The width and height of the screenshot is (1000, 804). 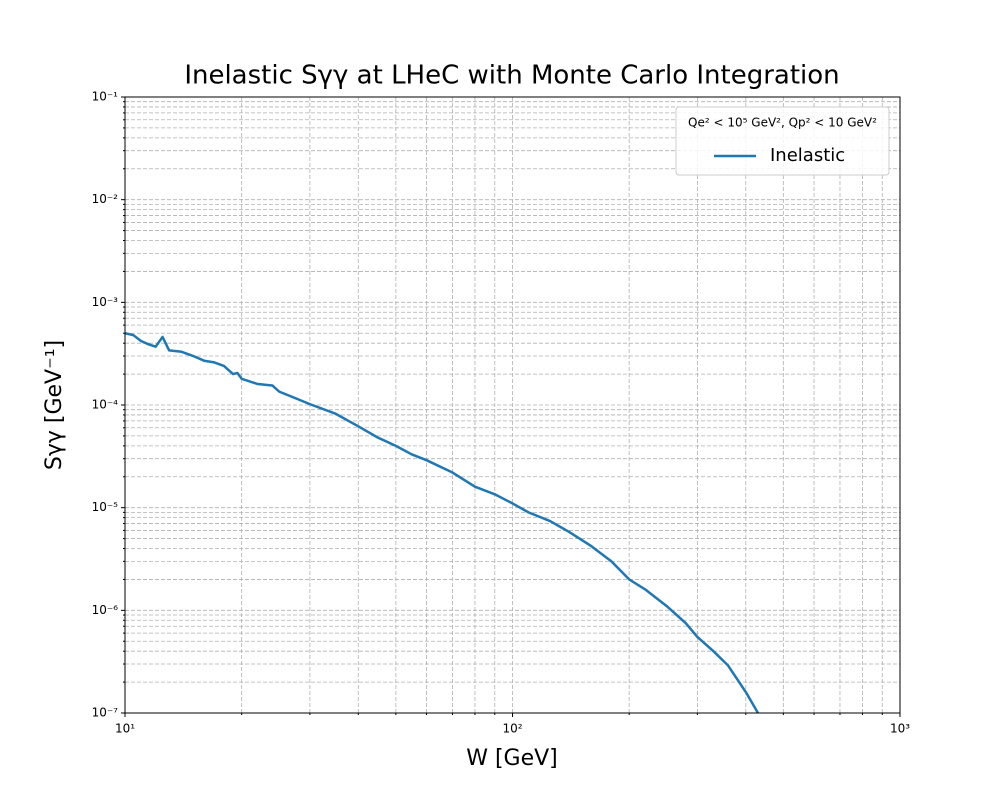 What do you see at coordinates (105, 97) in the screenshot?
I see `y-tick-label: 10⁻¹` at bounding box center [105, 97].